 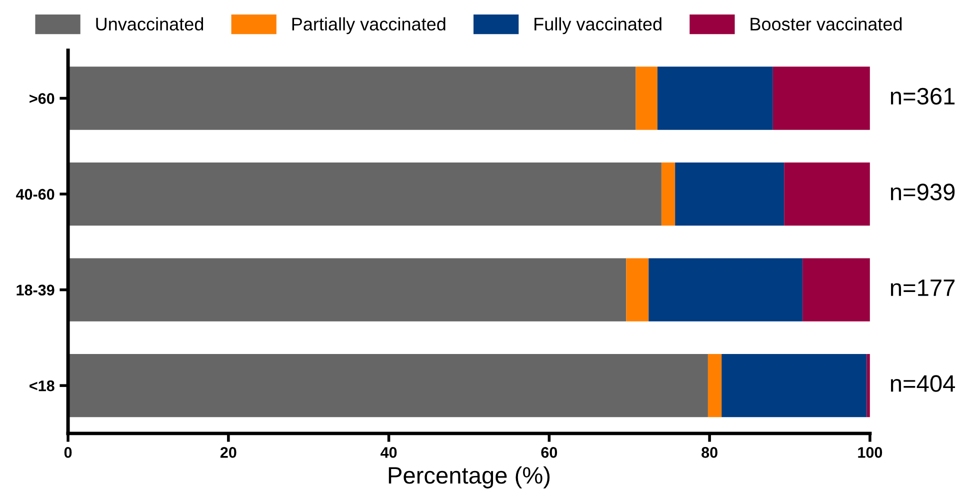 What do you see at coordinates (826, 24) in the screenshot?
I see `legend-label: Booster vaccinated` at bounding box center [826, 24].